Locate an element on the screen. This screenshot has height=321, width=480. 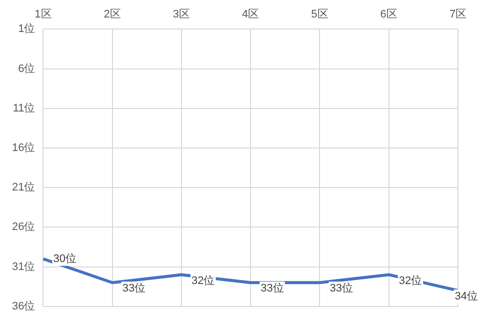
y-tick-label: 6位 is located at coordinates (27, 68).